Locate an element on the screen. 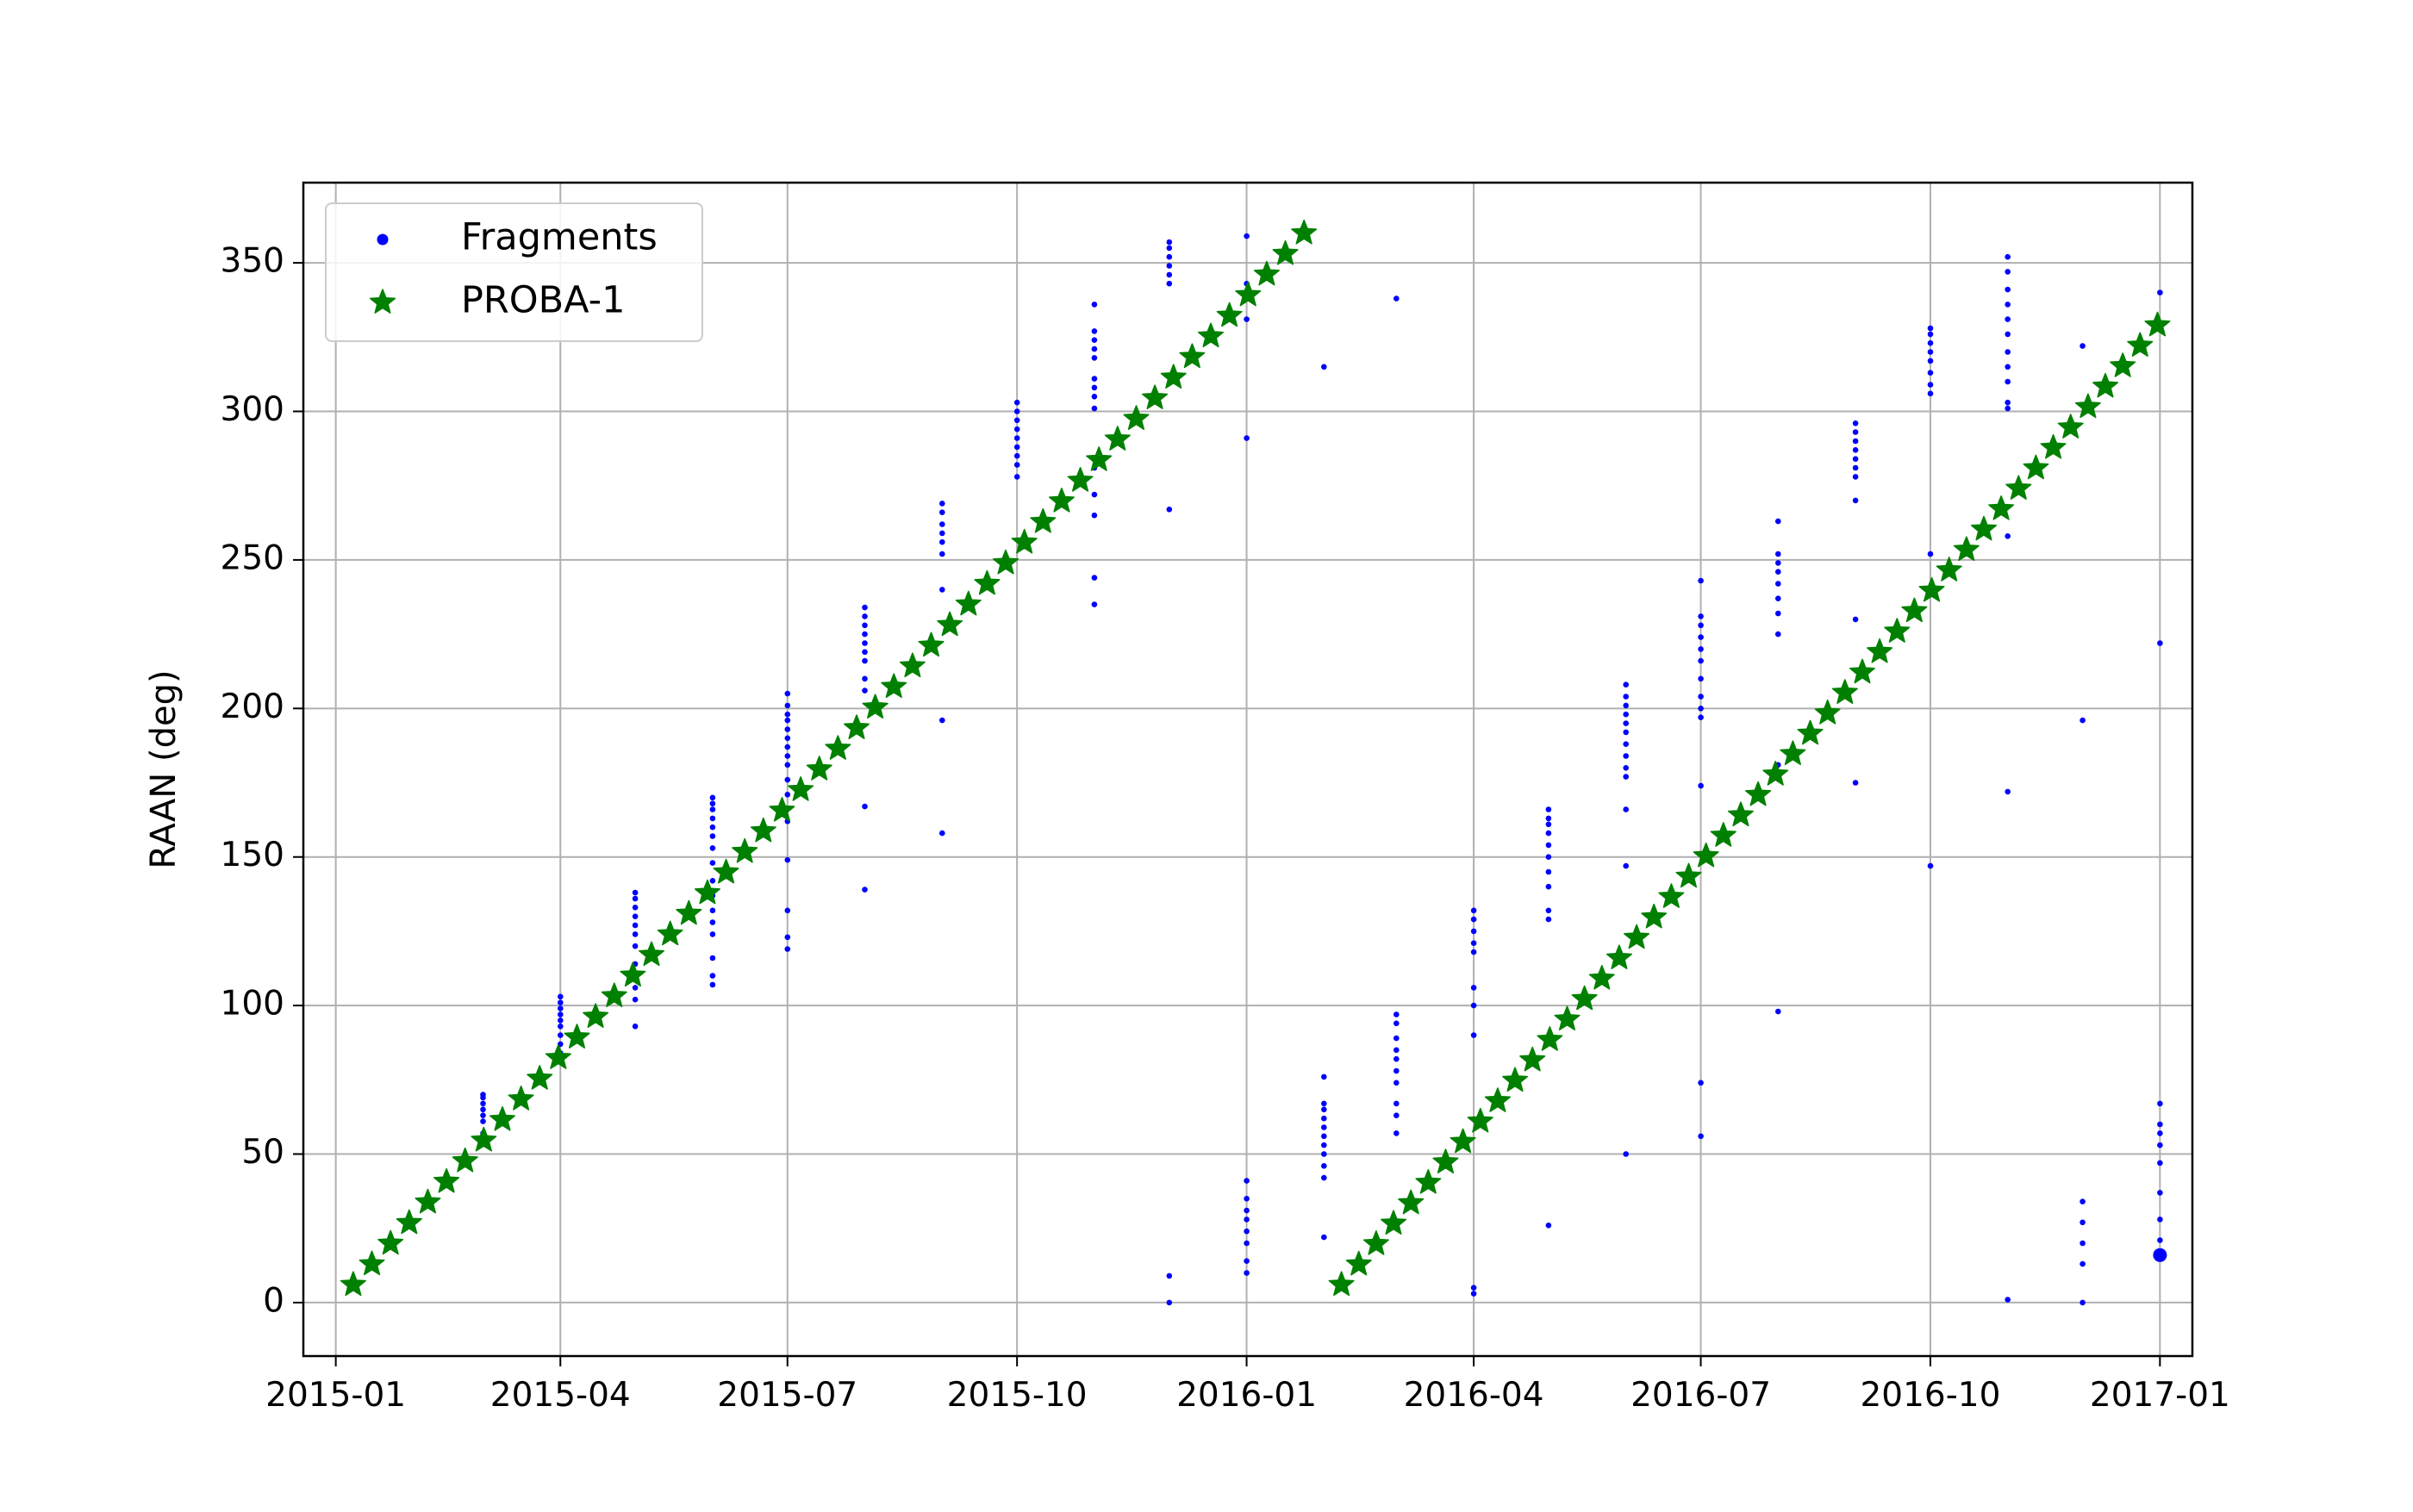 Image resolution: width=2413 pixels, height=1512 pixels. x-tick-label: 2015-07 is located at coordinates (787, 1396).